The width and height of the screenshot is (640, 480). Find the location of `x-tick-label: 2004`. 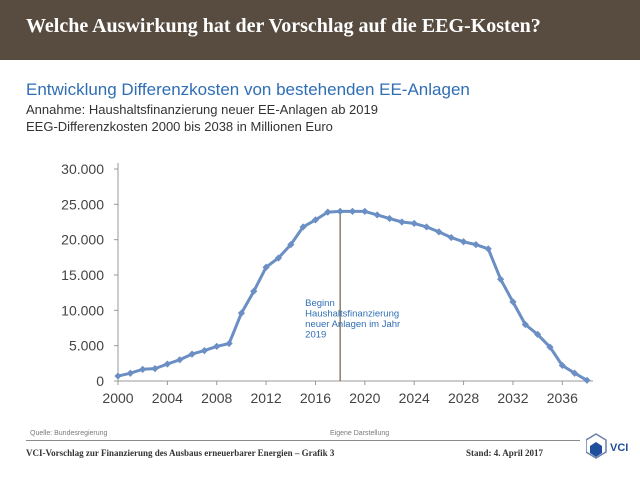

x-tick-label: 2004 is located at coordinates (167, 398).